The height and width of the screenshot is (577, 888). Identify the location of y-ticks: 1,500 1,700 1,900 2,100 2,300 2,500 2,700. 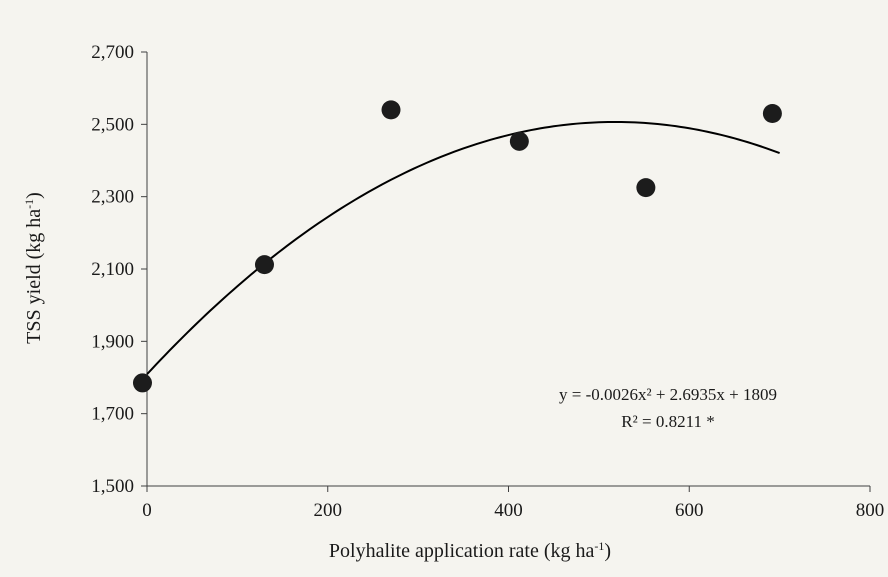
(119, 269).